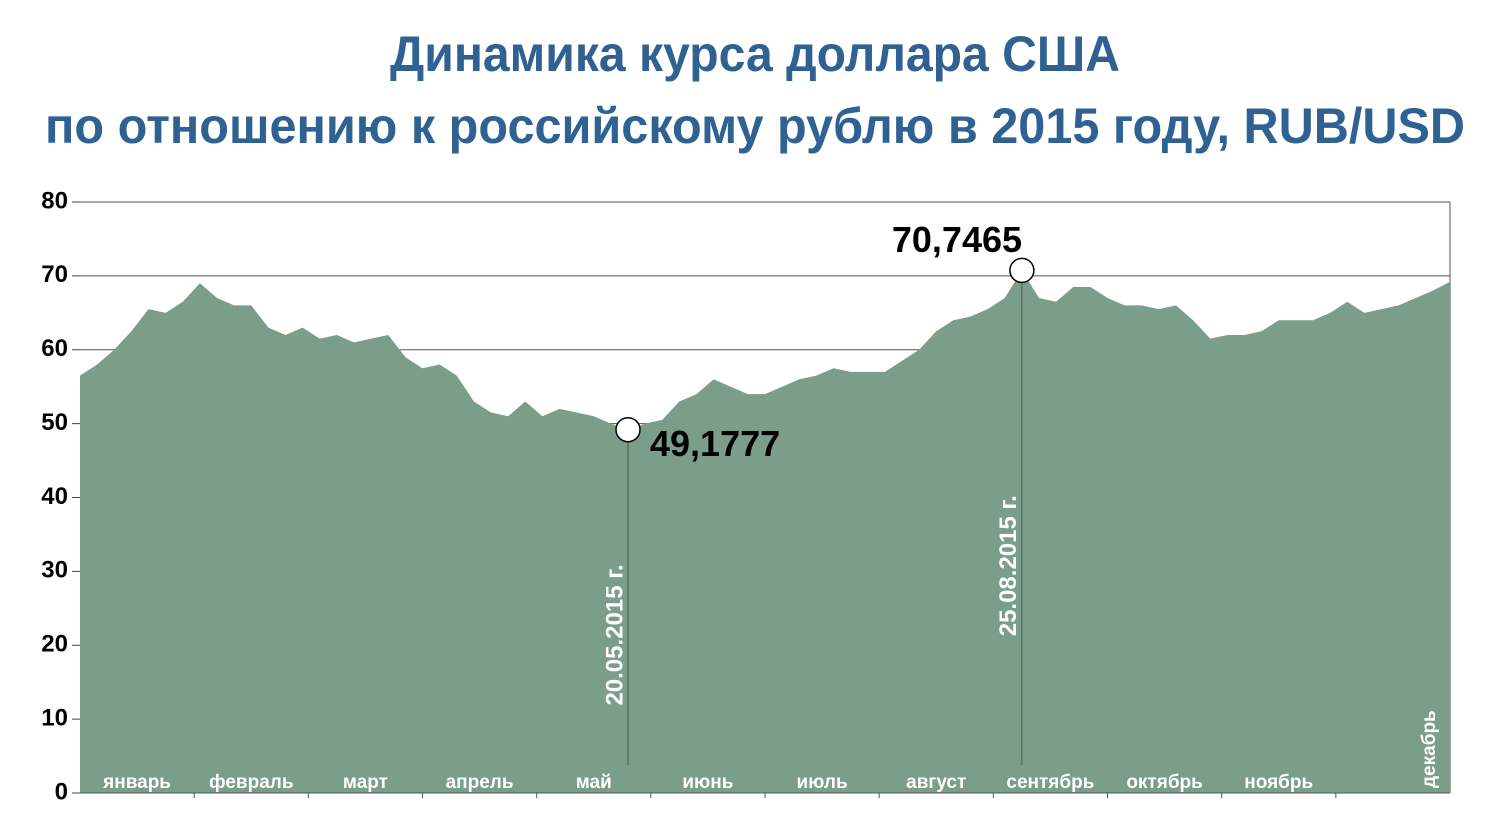  Describe the element at coordinates (614, 635) in the screenshot. I see `annotation-date: 20.05.2015 г.` at that location.